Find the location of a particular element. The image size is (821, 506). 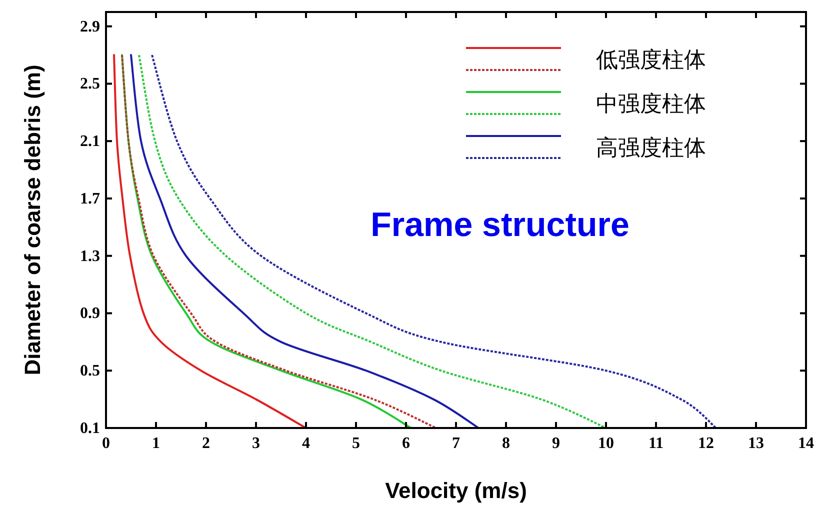

y-tick-label: 0.9 is located at coordinates (90, 313).